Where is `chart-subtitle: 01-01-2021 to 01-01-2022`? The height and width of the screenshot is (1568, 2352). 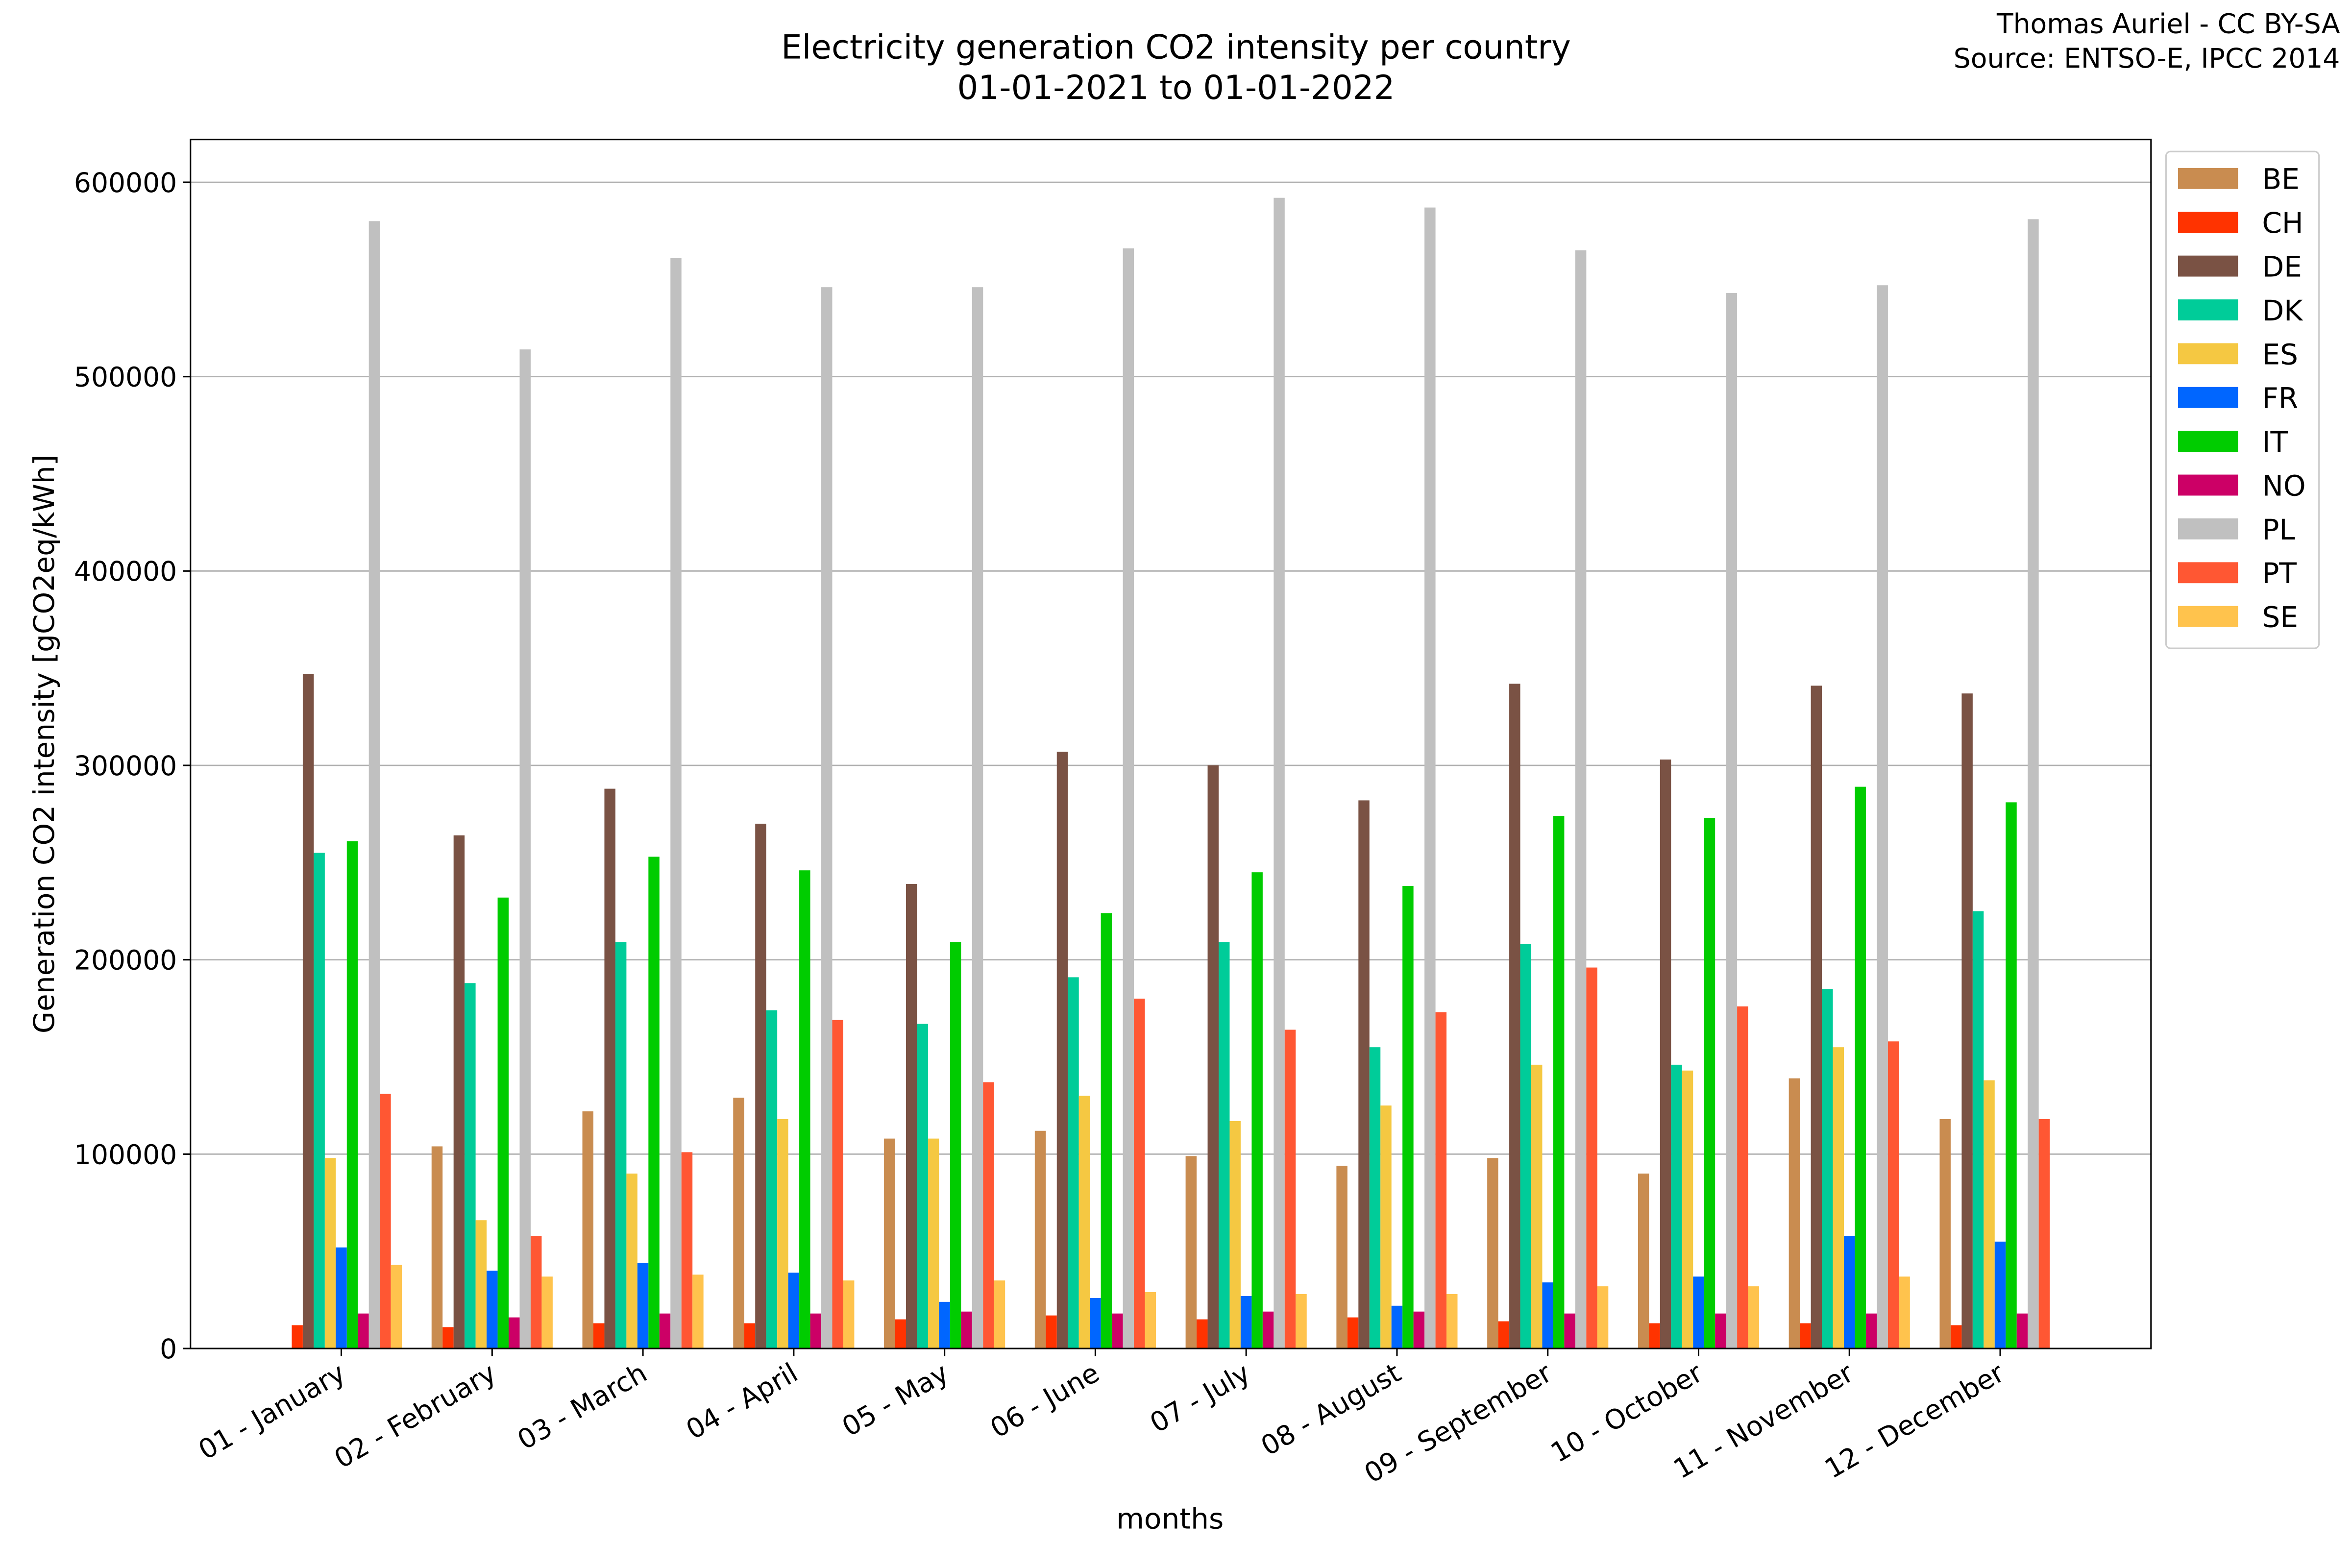
chart-subtitle: 01-01-2021 to 01-01-2022 is located at coordinates (1176, 87).